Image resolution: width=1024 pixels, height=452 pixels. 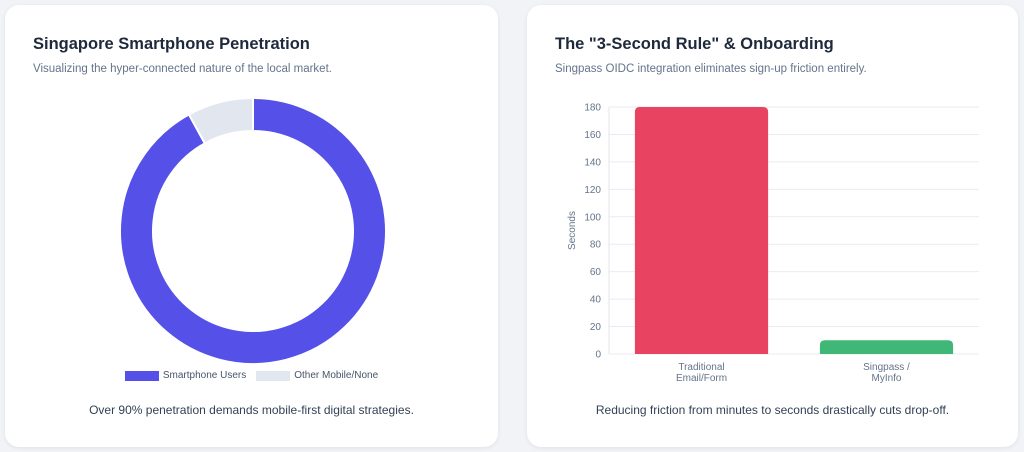 What do you see at coordinates (592, 162) in the screenshot?
I see `y-tick-label: 140` at bounding box center [592, 162].